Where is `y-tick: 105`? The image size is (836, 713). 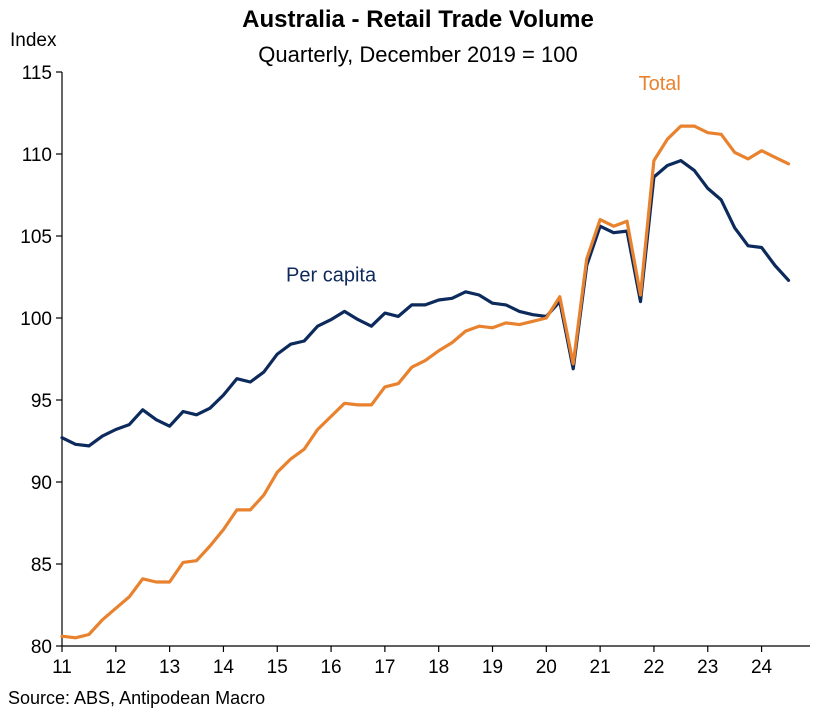
y-tick: 105 is located at coordinates (41, 237).